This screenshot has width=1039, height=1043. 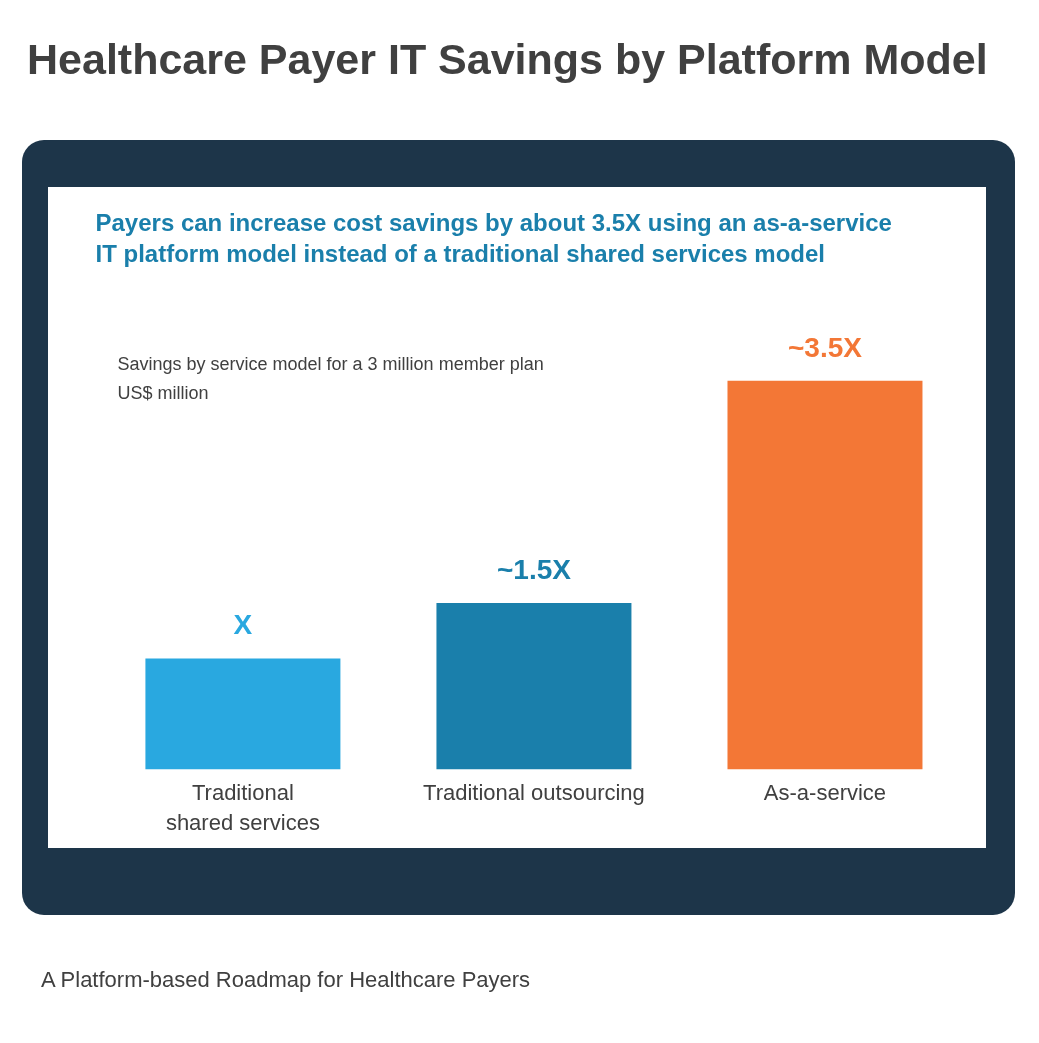 I want to click on chart-title: Healthcare Payer IT Savings by Platform Model, so click(x=507, y=59).